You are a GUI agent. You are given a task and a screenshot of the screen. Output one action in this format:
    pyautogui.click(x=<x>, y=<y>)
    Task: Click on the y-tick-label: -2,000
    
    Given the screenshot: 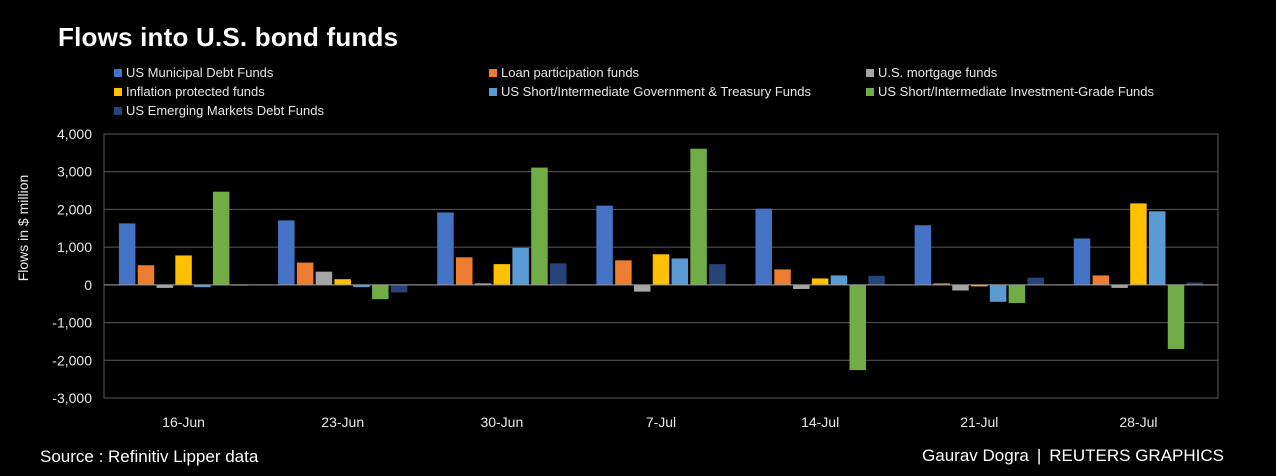 What is the action you would take?
    pyautogui.click(x=72, y=360)
    